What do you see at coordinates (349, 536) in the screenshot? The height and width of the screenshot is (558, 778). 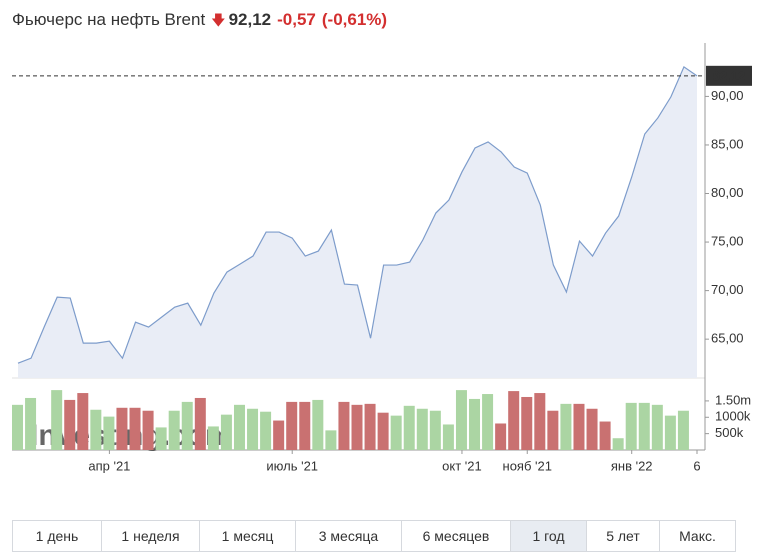 I see `range-button: 3 месяца` at bounding box center [349, 536].